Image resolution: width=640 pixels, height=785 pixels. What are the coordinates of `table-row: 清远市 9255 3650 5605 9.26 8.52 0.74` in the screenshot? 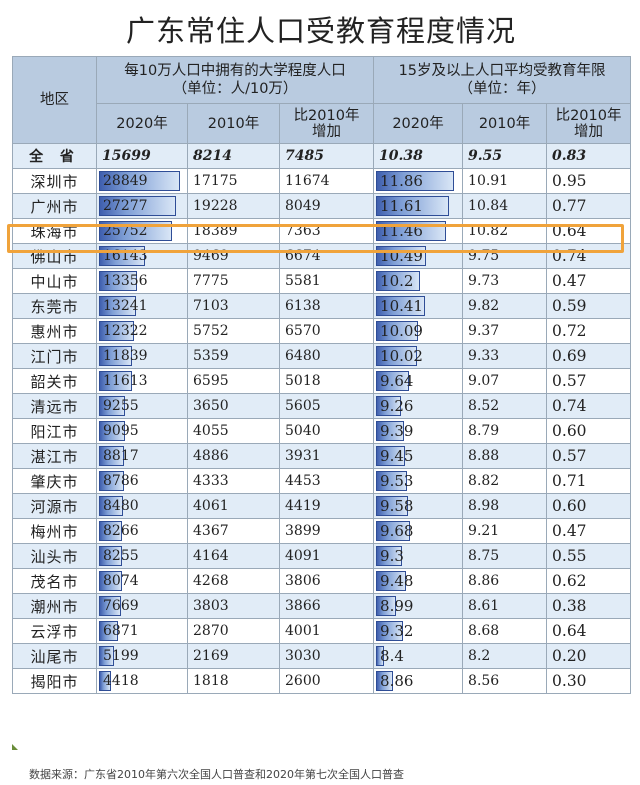 It's located at (322, 406).